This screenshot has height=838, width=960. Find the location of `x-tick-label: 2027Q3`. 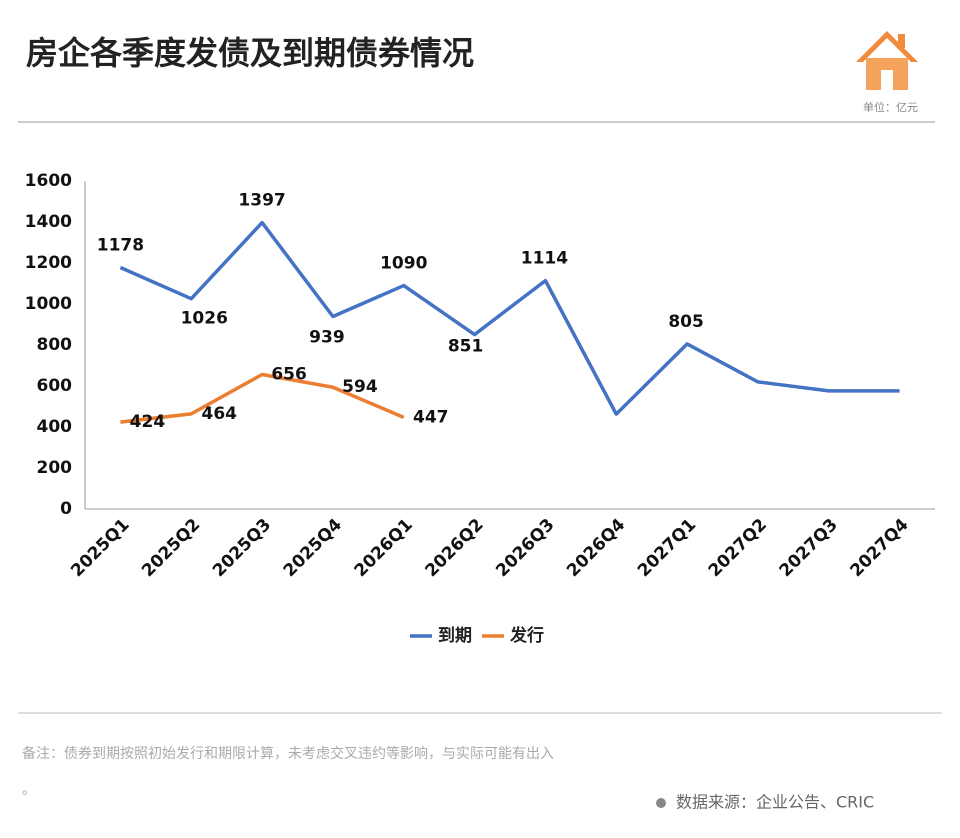

x-tick-label: 2027Q3 is located at coordinates (809, 548).